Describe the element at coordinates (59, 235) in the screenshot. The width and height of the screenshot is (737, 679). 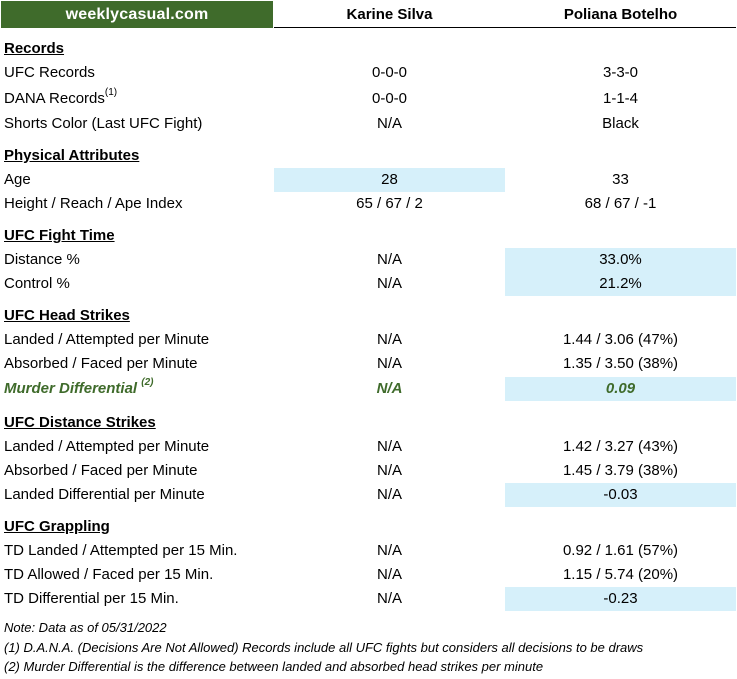
I see `section-title: UFC Fight Time` at that location.